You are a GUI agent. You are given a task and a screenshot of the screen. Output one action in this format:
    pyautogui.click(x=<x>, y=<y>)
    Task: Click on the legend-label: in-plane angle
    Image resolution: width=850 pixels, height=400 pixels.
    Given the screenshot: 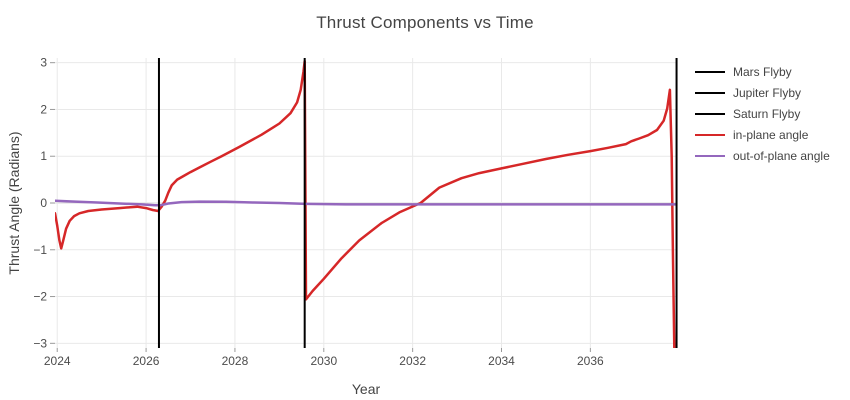 What is the action you would take?
    pyautogui.click(x=771, y=135)
    